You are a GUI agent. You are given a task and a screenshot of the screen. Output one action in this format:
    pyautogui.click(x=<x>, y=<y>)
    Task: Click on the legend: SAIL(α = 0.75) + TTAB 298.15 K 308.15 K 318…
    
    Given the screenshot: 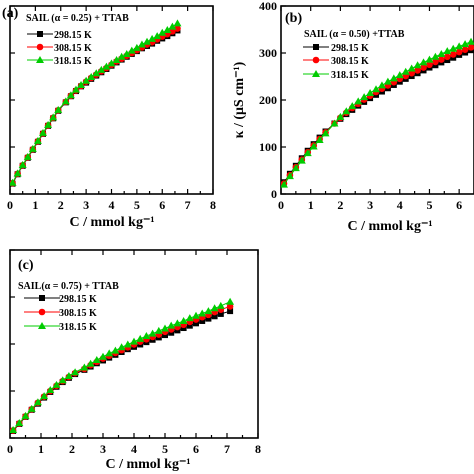 What is the action you would take?
    pyautogui.click(x=68, y=307)
    